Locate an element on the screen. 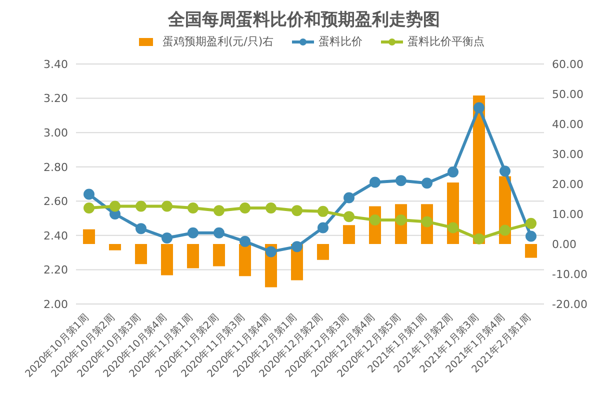 The image size is (608, 412). y2-tick-label: 20.00 is located at coordinates (568, 184).